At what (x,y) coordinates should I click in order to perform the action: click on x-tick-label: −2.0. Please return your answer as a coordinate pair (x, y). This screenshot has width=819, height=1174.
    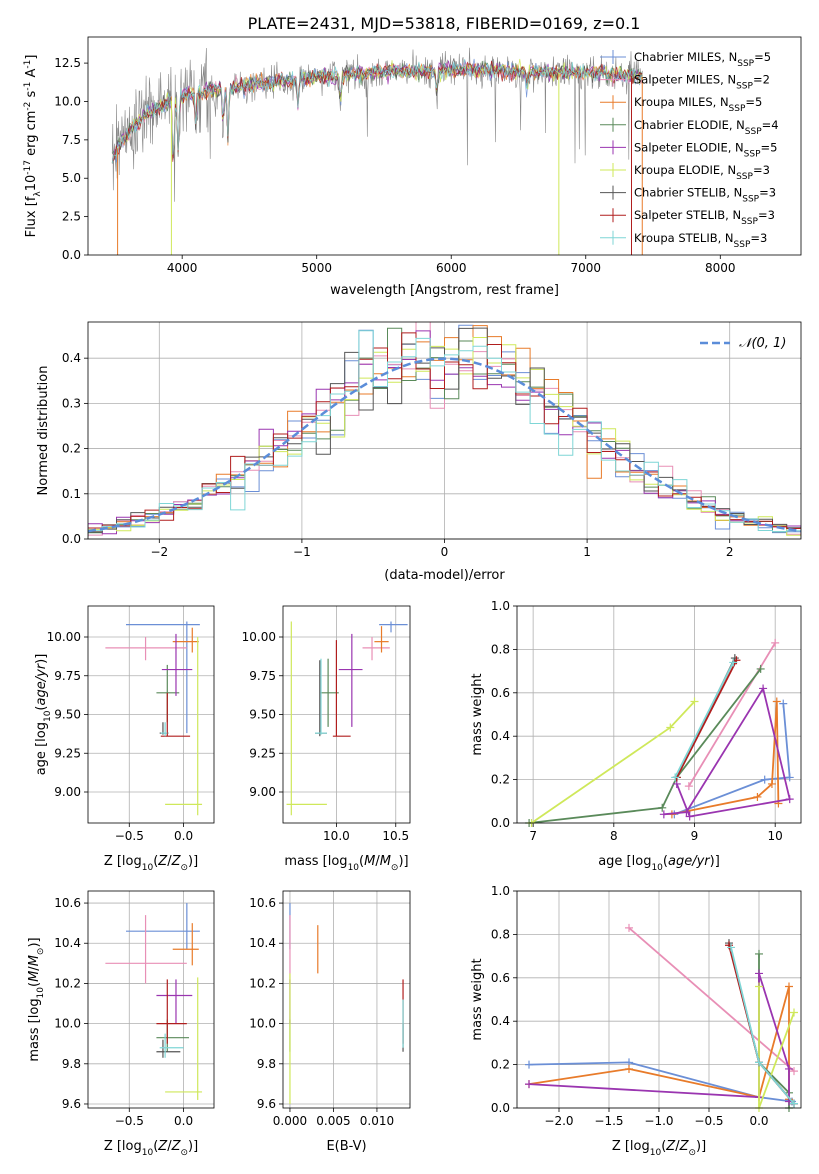
    Looking at the image, I should click on (558, 1121).